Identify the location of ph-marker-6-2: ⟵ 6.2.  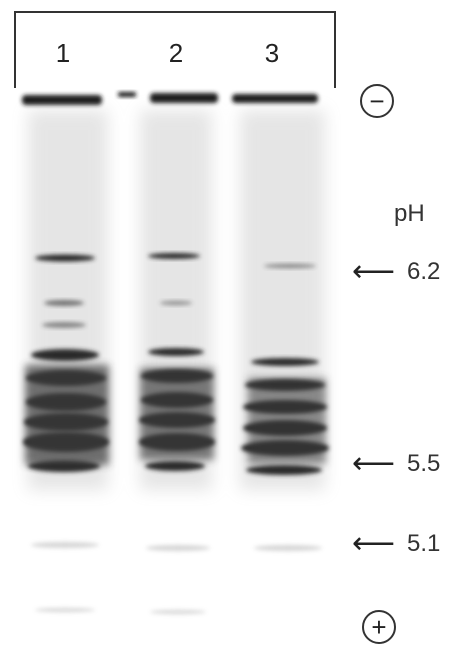
(396, 271).